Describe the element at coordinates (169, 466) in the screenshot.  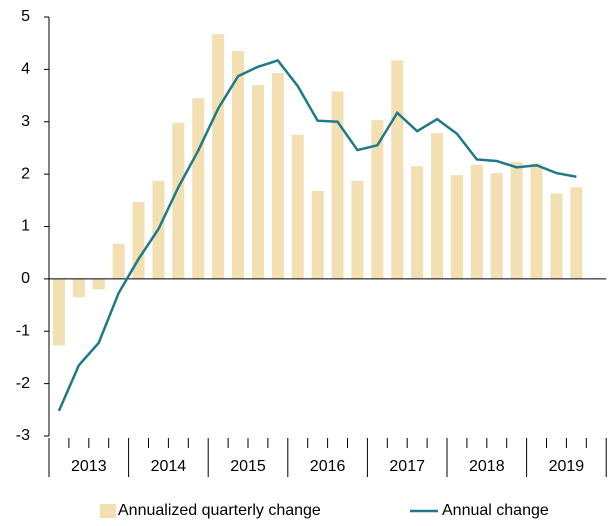
I see `x-tick-label: 2014` at that location.